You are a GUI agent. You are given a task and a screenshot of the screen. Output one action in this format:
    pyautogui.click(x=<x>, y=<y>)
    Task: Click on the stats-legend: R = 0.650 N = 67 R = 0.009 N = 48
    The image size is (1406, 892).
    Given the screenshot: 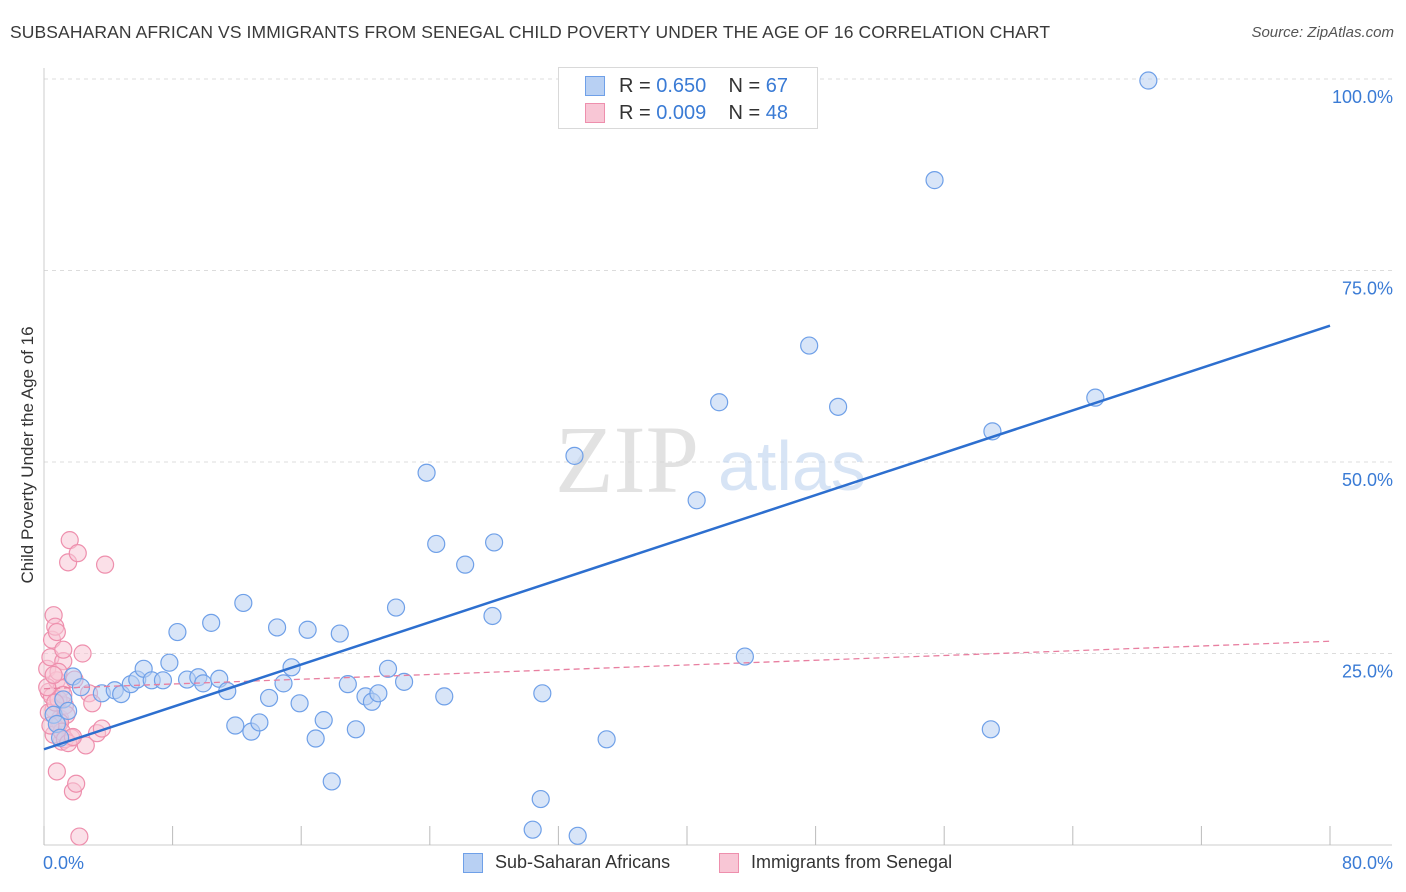 What is the action you would take?
    pyautogui.click(x=688, y=98)
    